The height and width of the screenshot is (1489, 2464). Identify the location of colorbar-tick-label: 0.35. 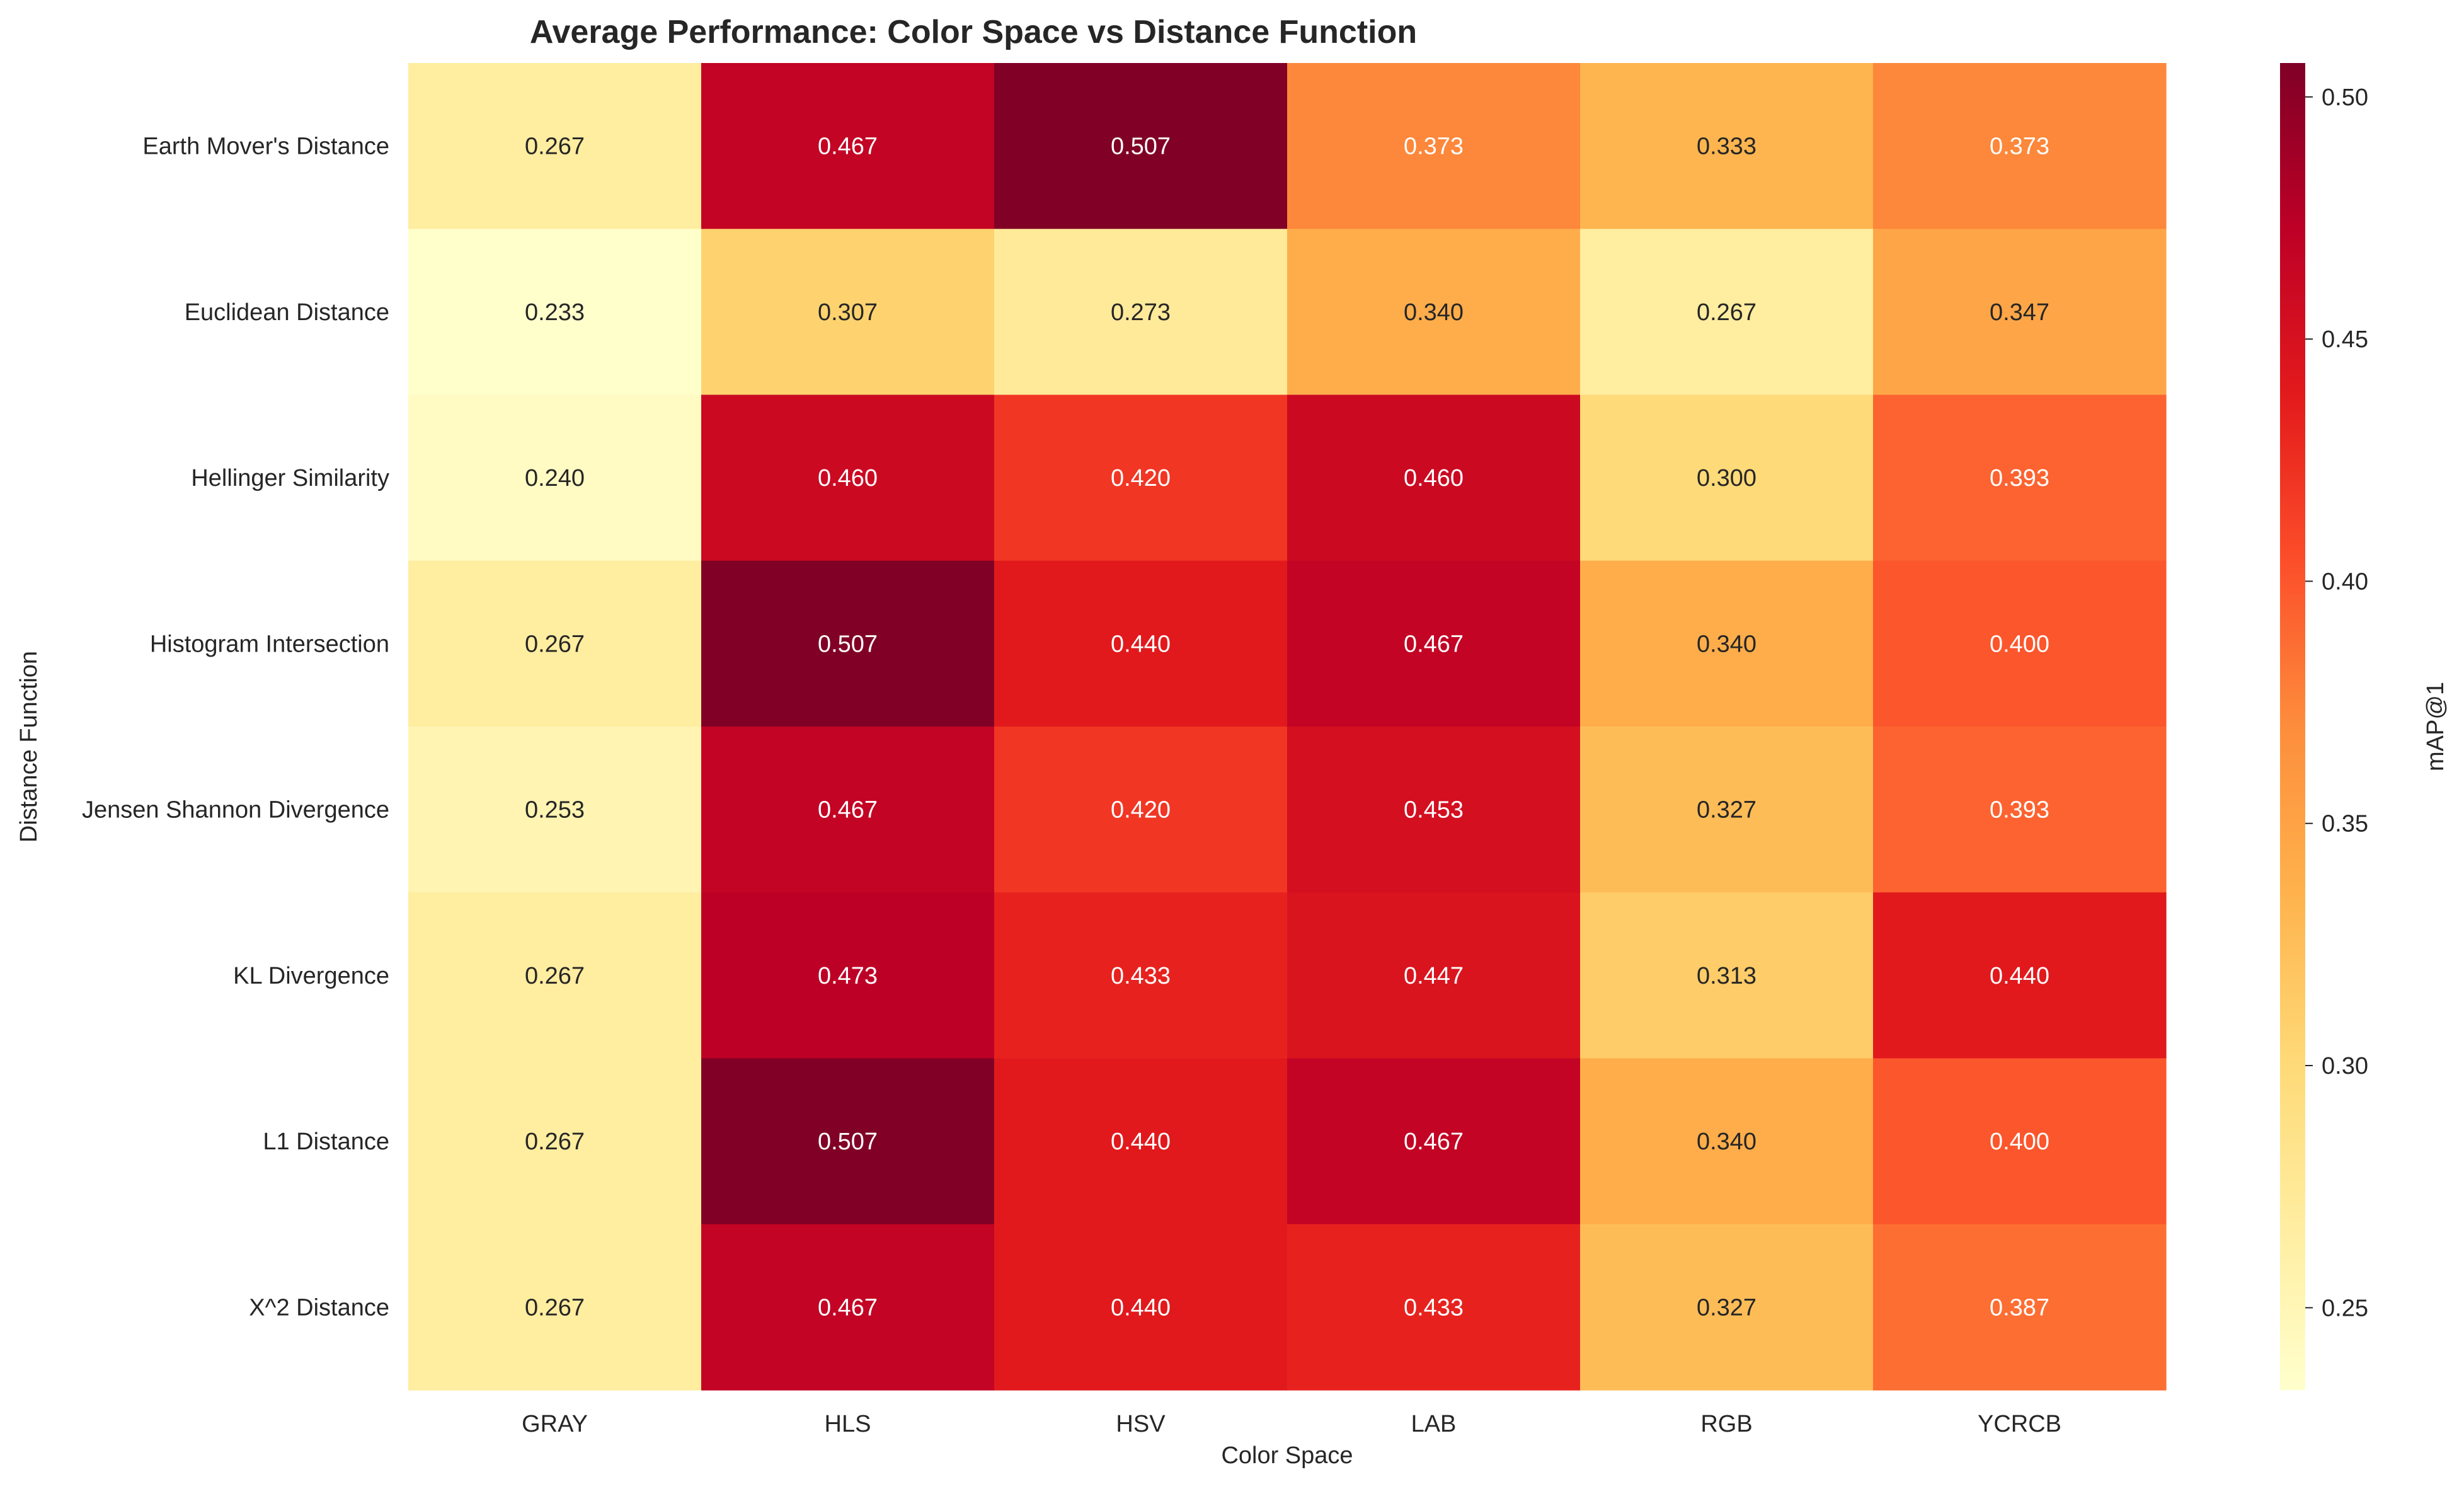
(2345, 824).